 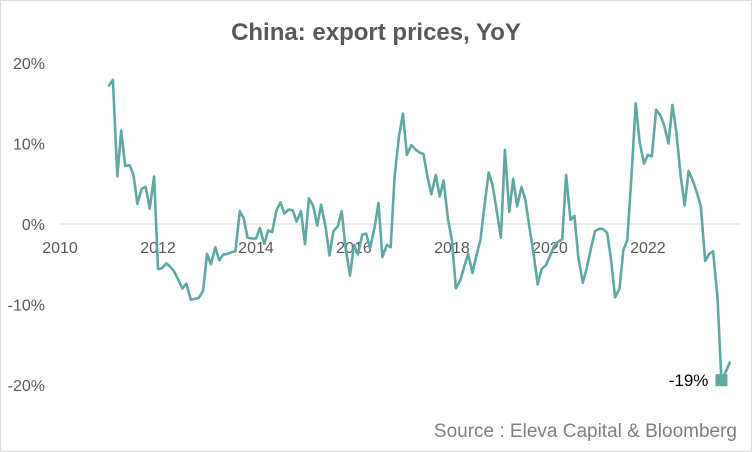 I want to click on chart-title: China: export prices, YoY, so click(x=376, y=32).